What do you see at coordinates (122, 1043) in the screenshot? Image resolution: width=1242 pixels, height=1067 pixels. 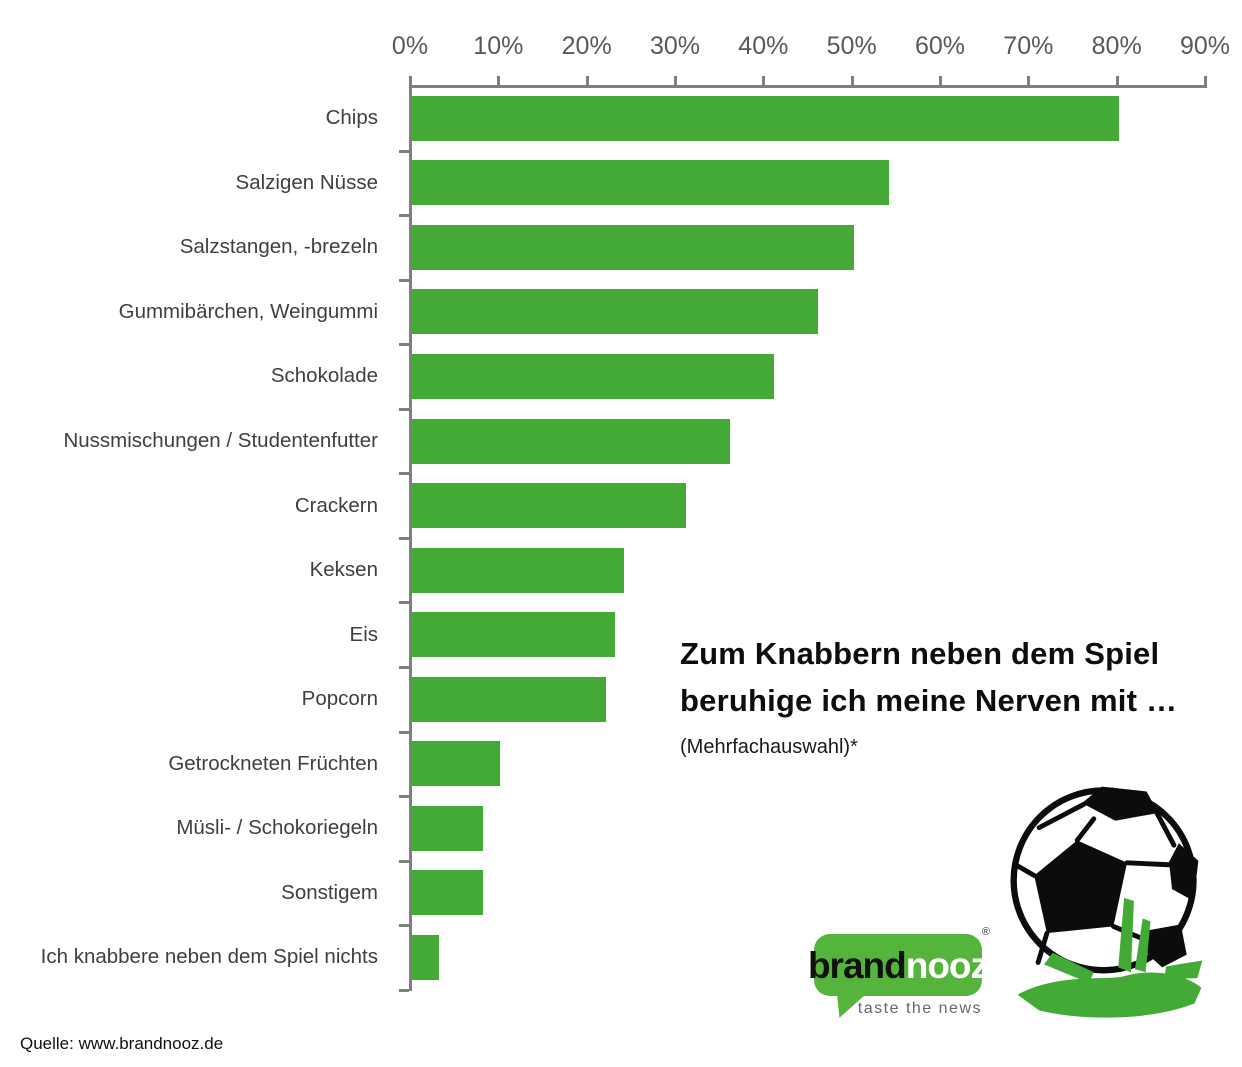 I see `source-caption: Quelle: www.brandnooz.de` at bounding box center [122, 1043].